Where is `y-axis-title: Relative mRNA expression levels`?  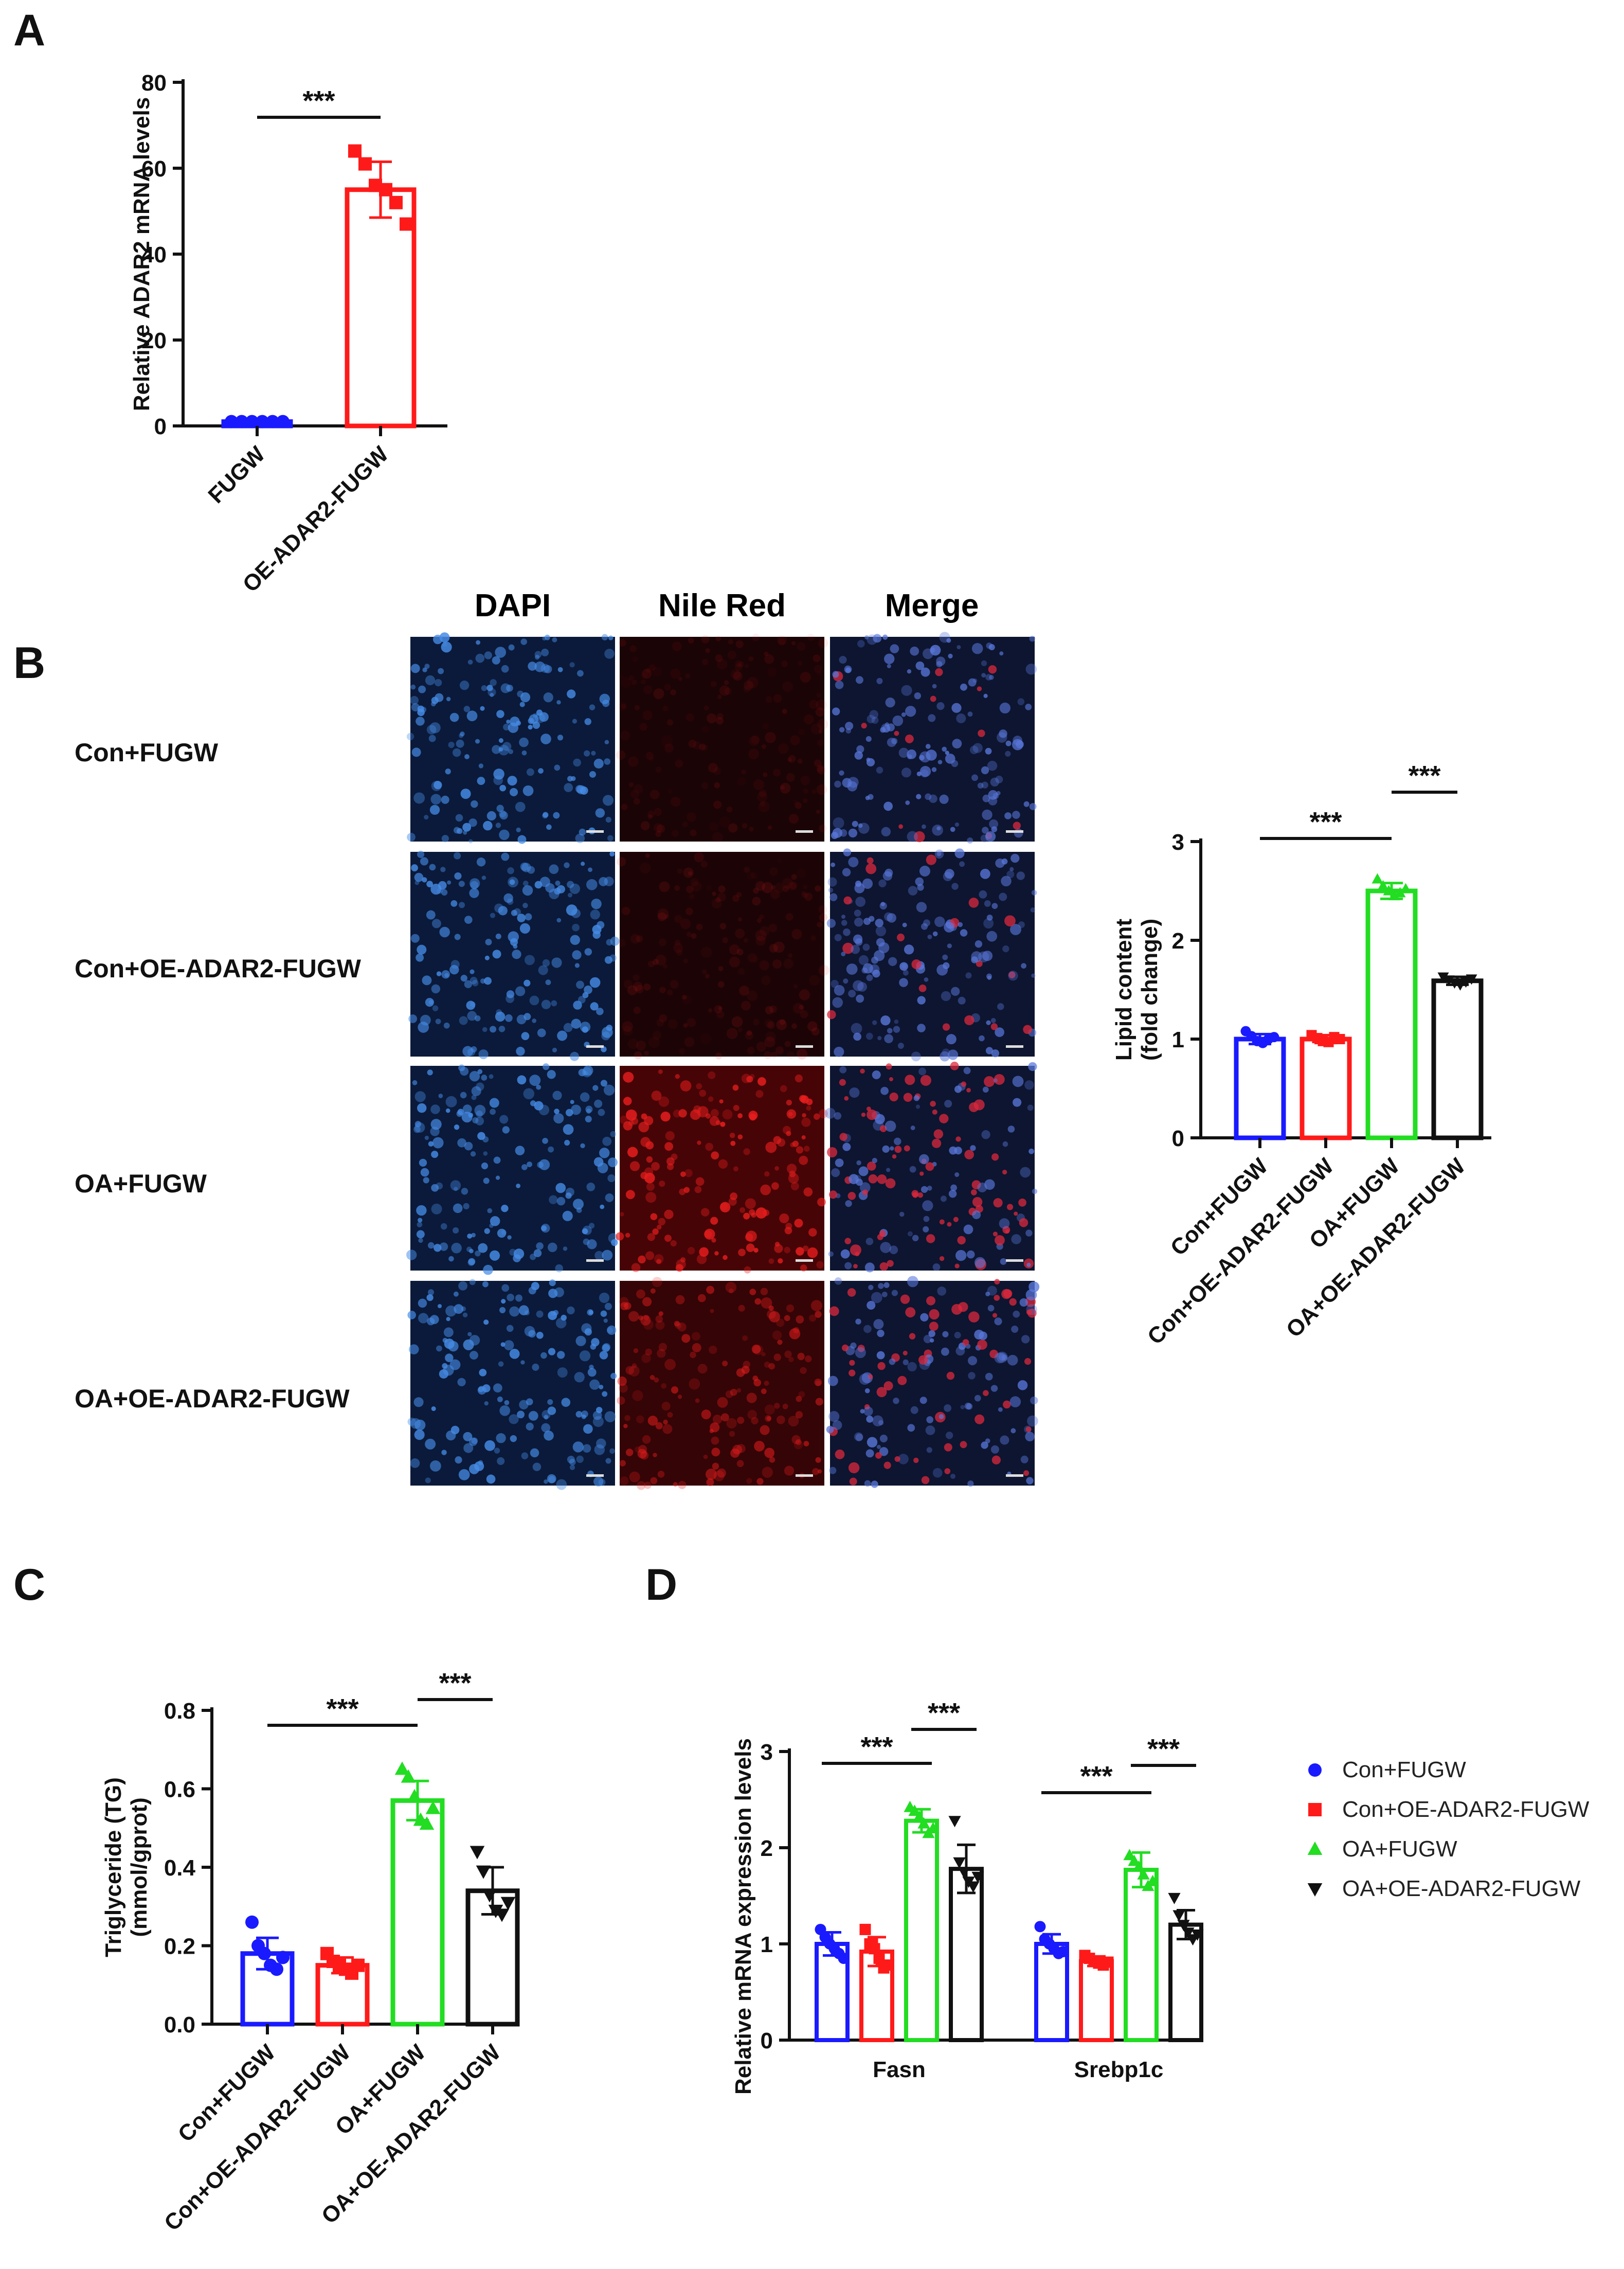 y-axis-title: Relative mRNA expression levels is located at coordinates (743, 1916).